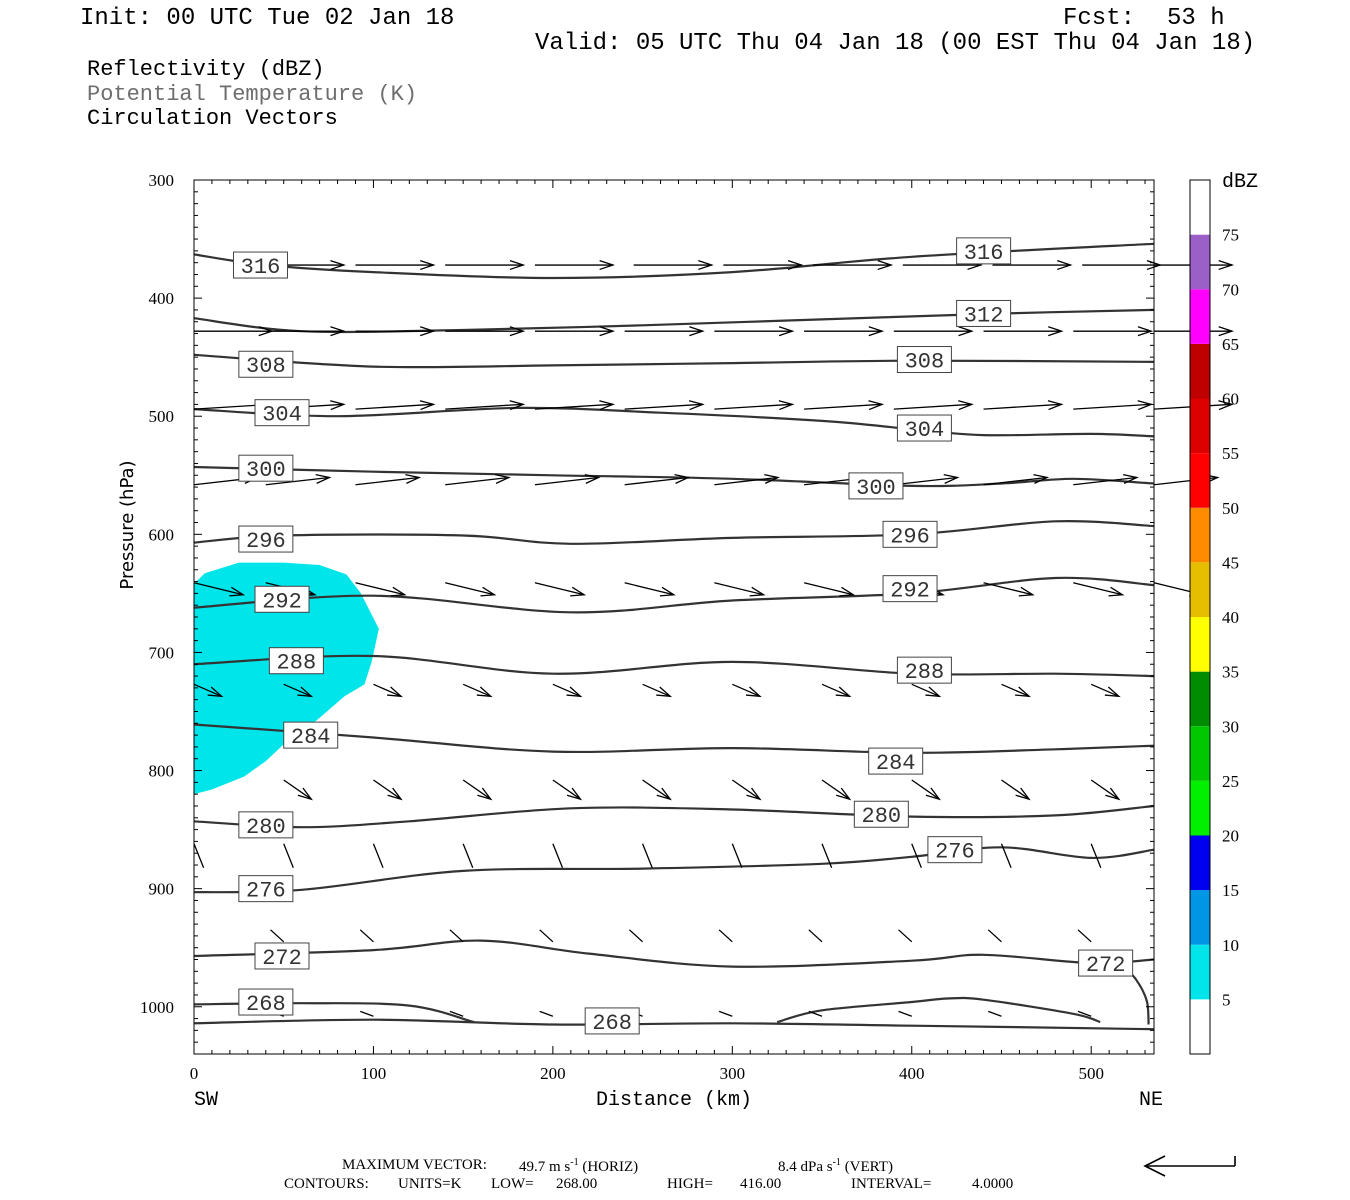 This screenshot has width=1350, height=1200. What do you see at coordinates (1189, 1166) in the screenshot?
I see `reference-vector-arrow` at bounding box center [1189, 1166].